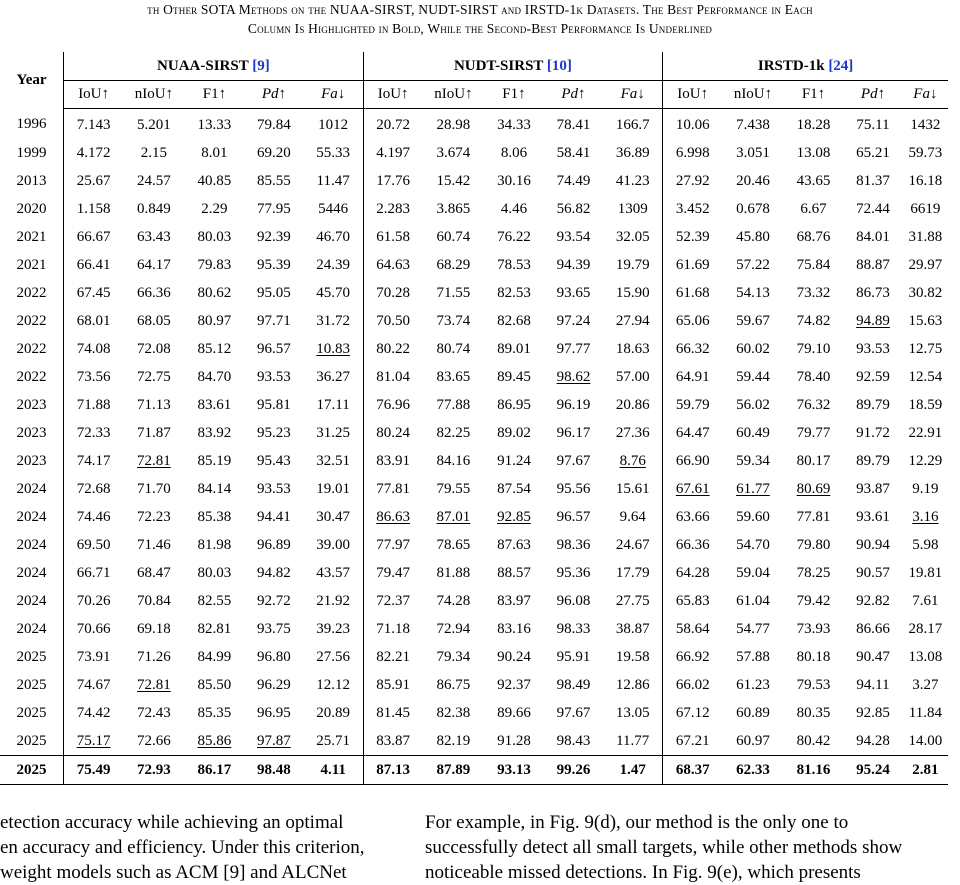 The height and width of the screenshot is (885, 960). I want to click on cell-value: 92.82, so click(873, 600).